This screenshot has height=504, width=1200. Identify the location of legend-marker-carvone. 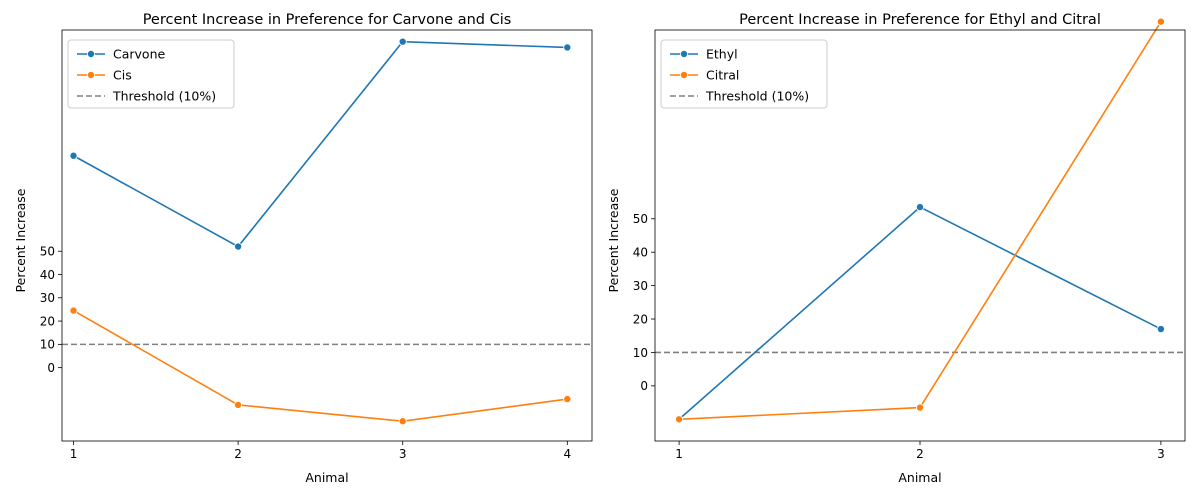
(91, 54).